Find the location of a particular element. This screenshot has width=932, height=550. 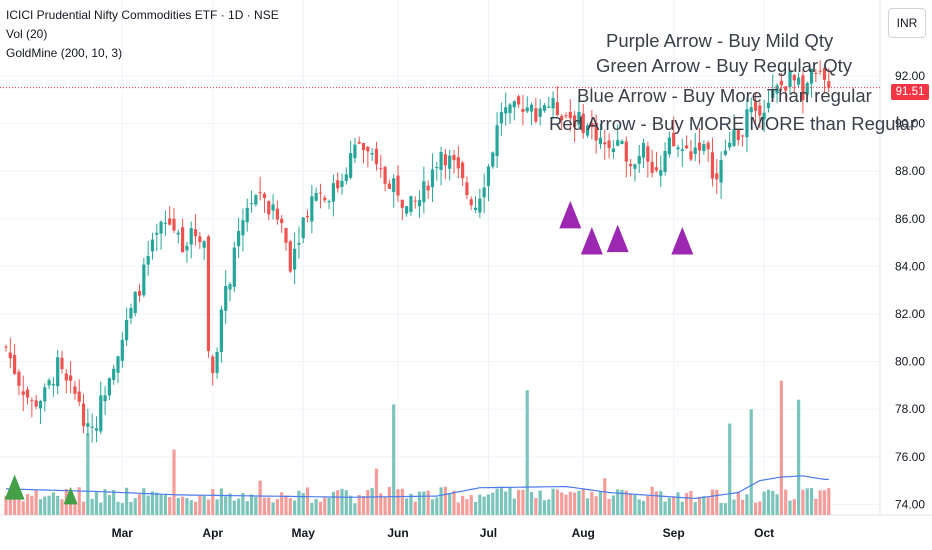

volume-indicator-label: Vol (20) is located at coordinates (27, 34).